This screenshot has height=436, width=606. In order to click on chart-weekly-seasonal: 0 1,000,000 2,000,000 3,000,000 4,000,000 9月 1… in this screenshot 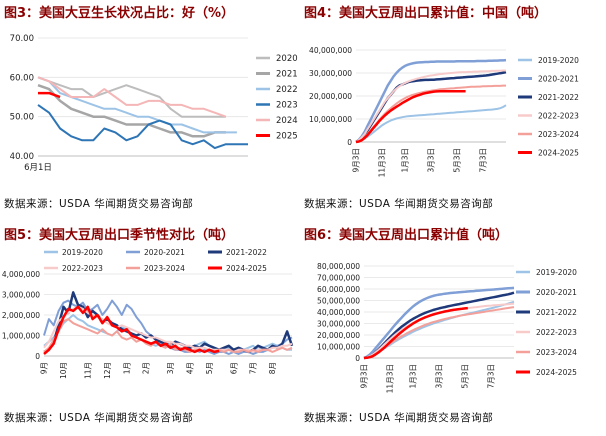, I will do `click(148, 313)`.